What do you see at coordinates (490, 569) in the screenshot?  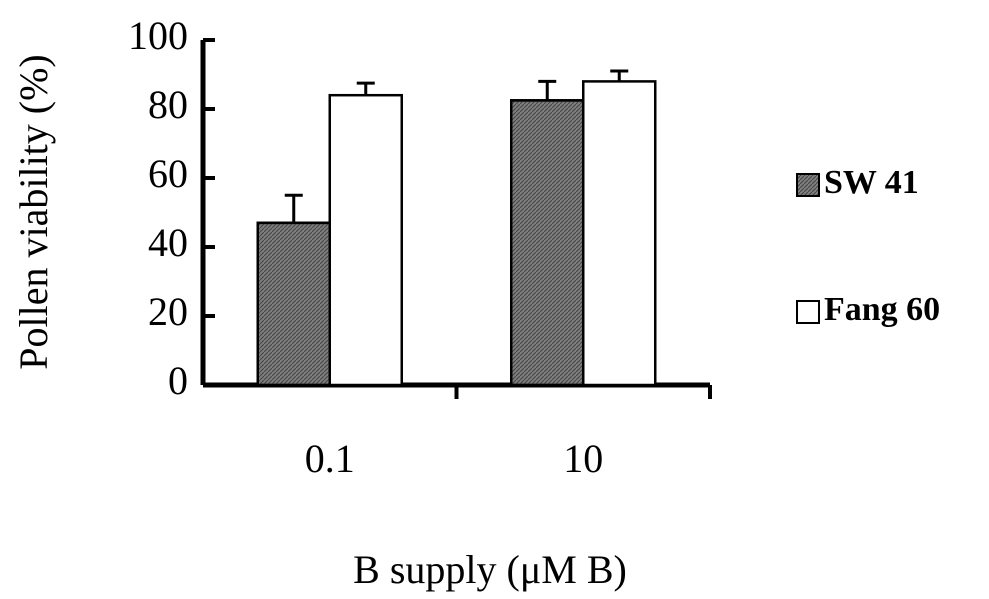 I see `x-axis-label: B supply (μM B)` at bounding box center [490, 569].